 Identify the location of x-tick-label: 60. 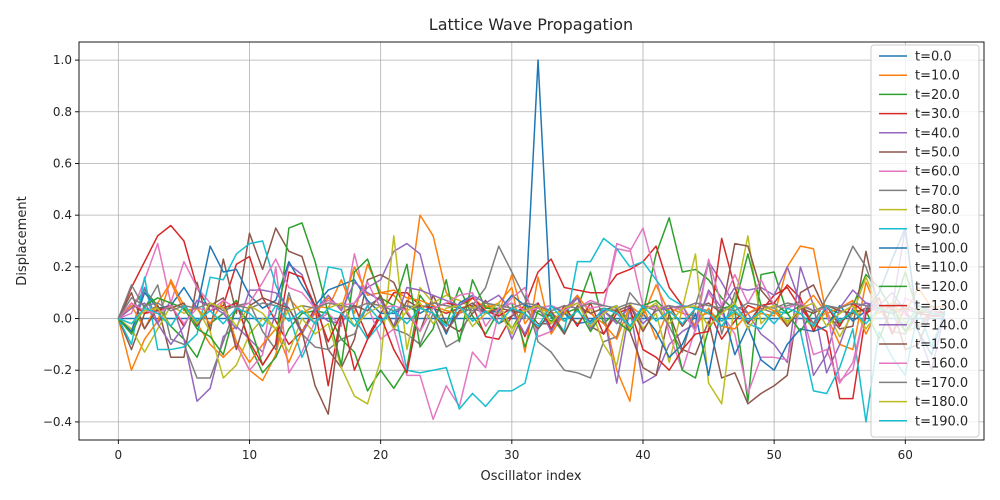
(905, 455).